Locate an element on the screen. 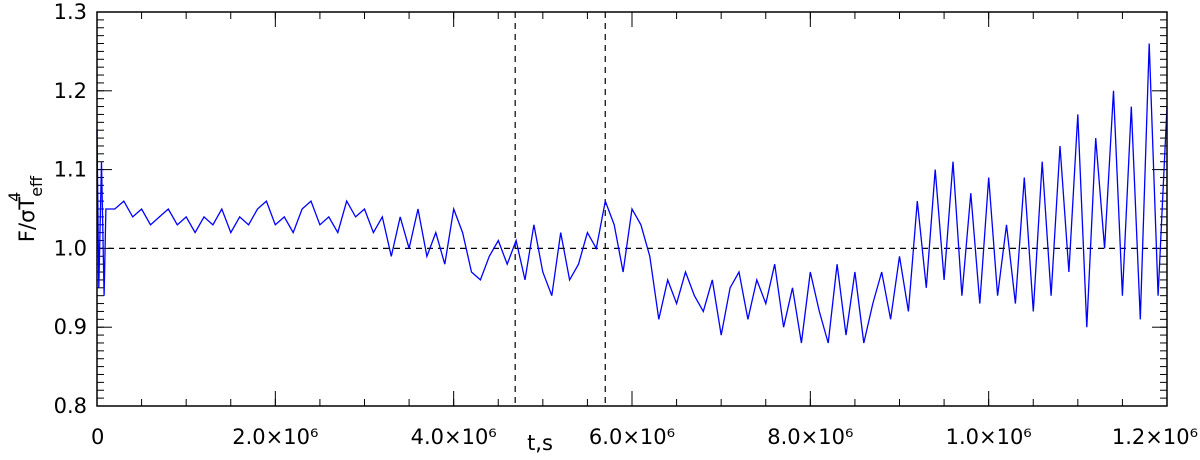 Image resolution: width=1200 pixels, height=460 pixels. y-tick-label: 0.8 is located at coordinates (70, 406).